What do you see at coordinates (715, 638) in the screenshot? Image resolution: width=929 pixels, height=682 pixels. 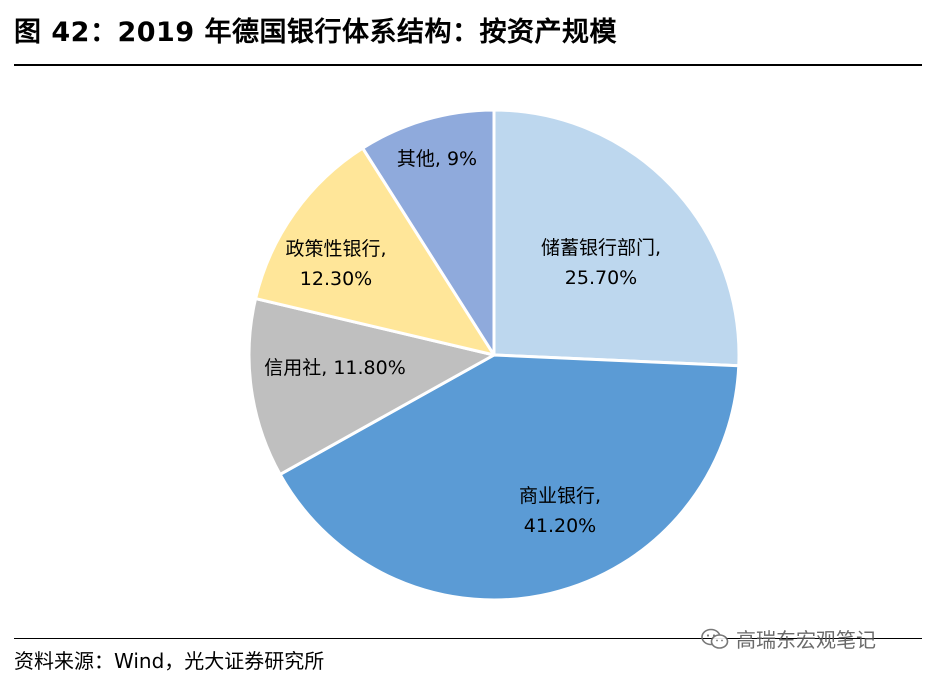 I see `wechat-icon` at bounding box center [715, 638].